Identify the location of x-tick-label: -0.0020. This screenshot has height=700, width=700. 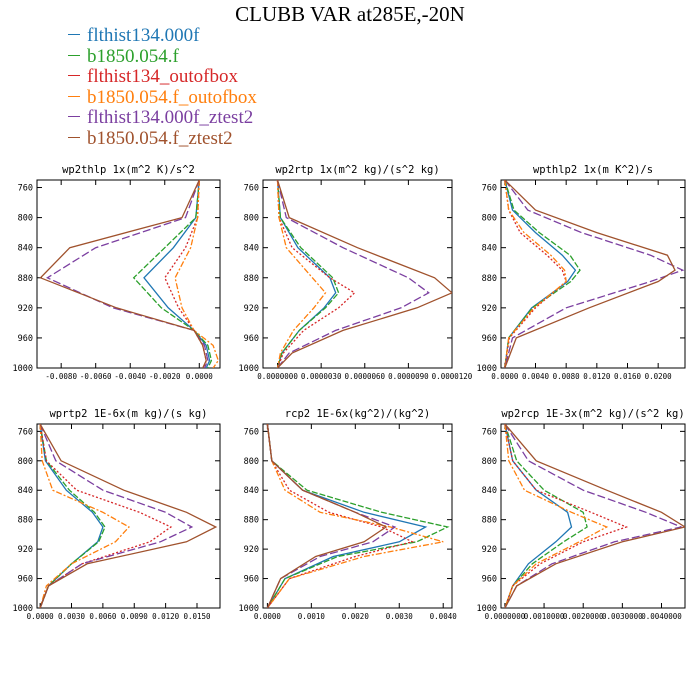
(165, 376).